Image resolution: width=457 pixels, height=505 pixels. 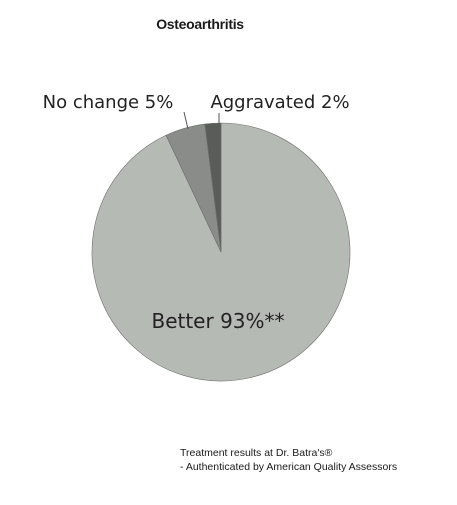 What do you see at coordinates (279, 102) in the screenshot?
I see `slice-label: Aggravated 2%` at bounding box center [279, 102].